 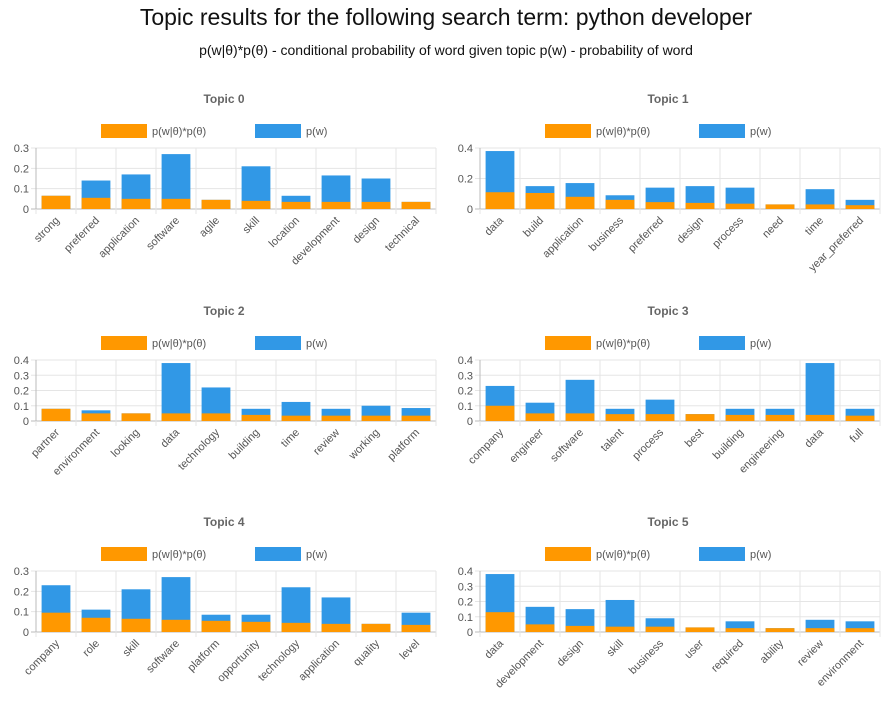 I want to click on x-tick-label: review, so click(x=326, y=442).